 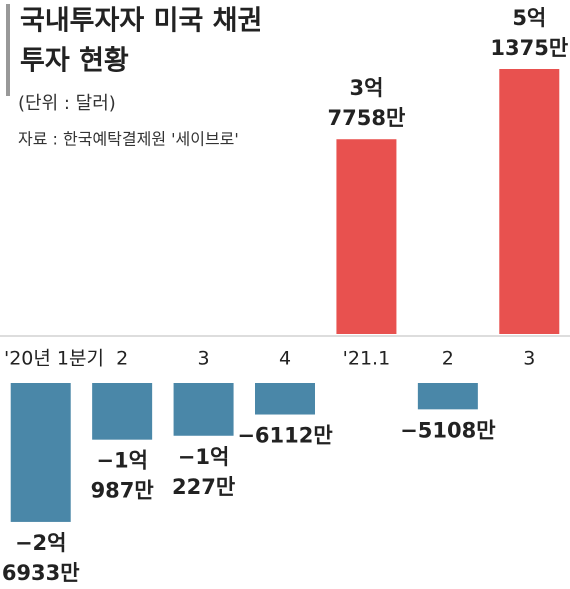 I want to click on value-label: 1375만, so click(x=529, y=48).